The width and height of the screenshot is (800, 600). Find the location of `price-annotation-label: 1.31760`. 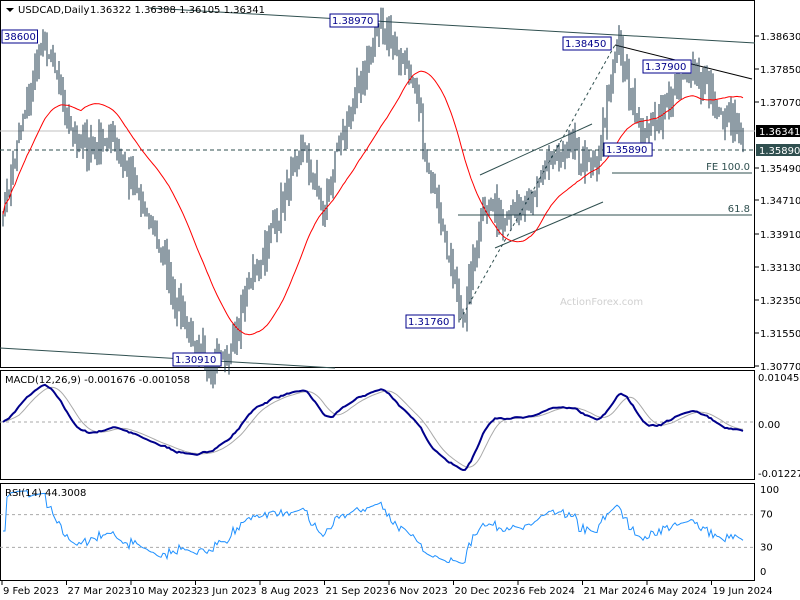

price-annotation-label: 1.31760 is located at coordinates (428, 322).